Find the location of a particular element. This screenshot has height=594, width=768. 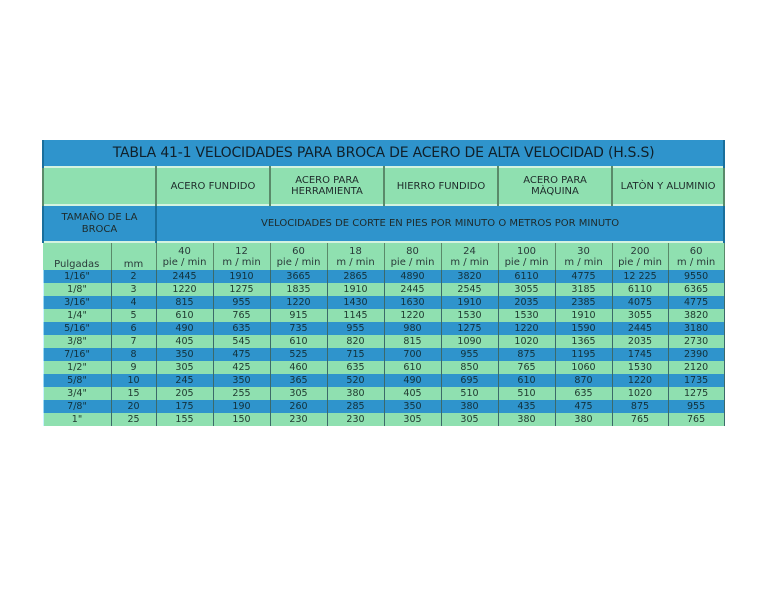

cell-speed: 12 225 is located at coordinates (640, 276).